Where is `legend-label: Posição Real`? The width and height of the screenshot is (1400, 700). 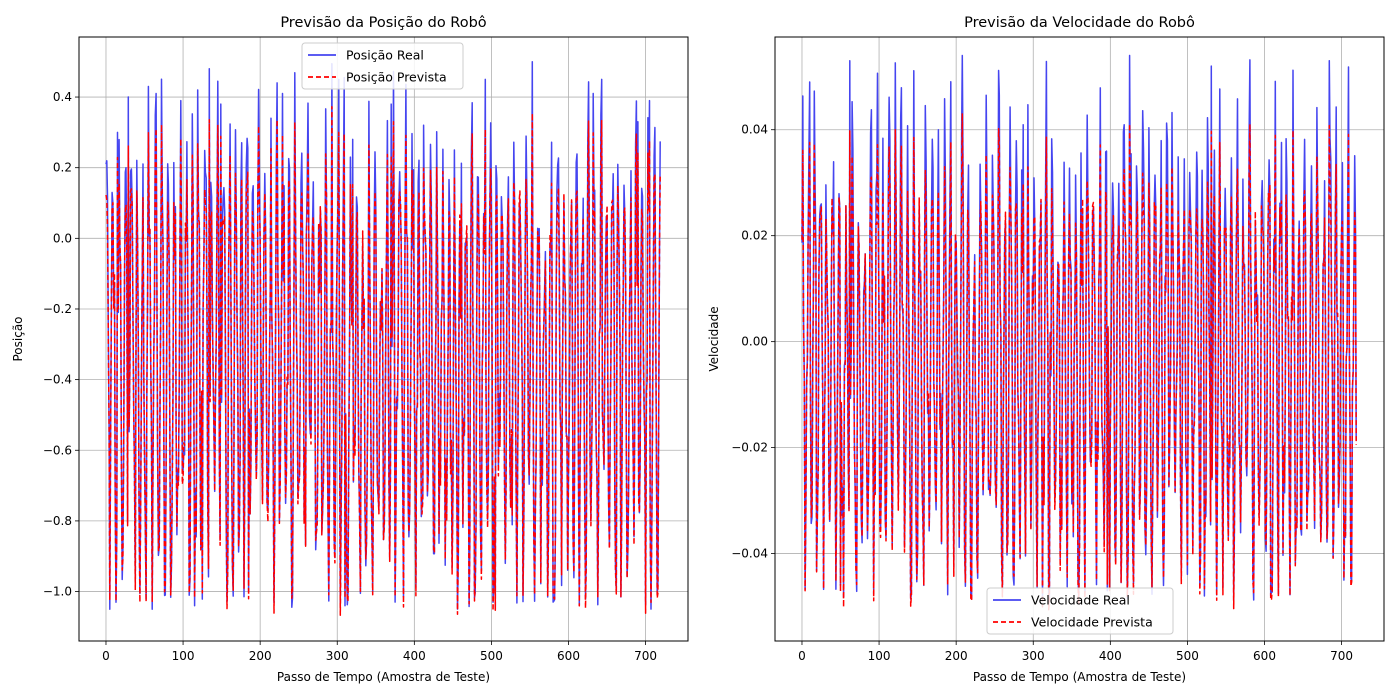 legend-label: Posição Real is located at coordinates (385, 55).